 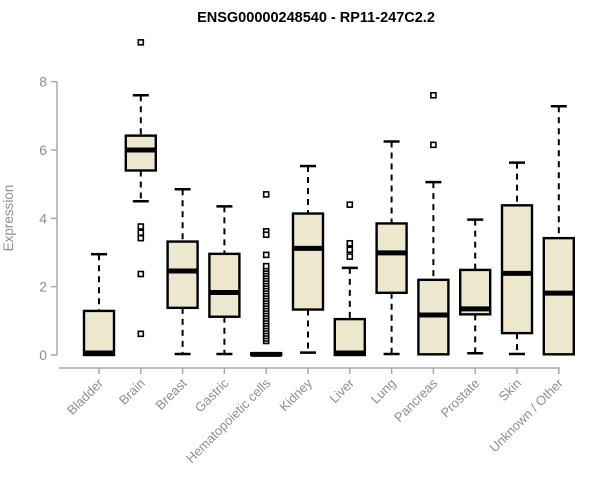 What do you see at coordinates (212, 395) in the screenshot?
I see `x-category-label: Gastric` at bounding box center [212, 395].